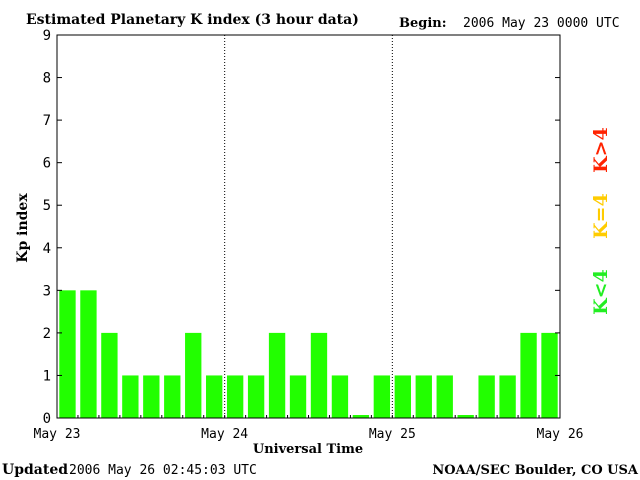  What do you see at coordinates (57, 434) in the screenshot?
I see `x-day-label: May 23` at bounding box center [57, 434].